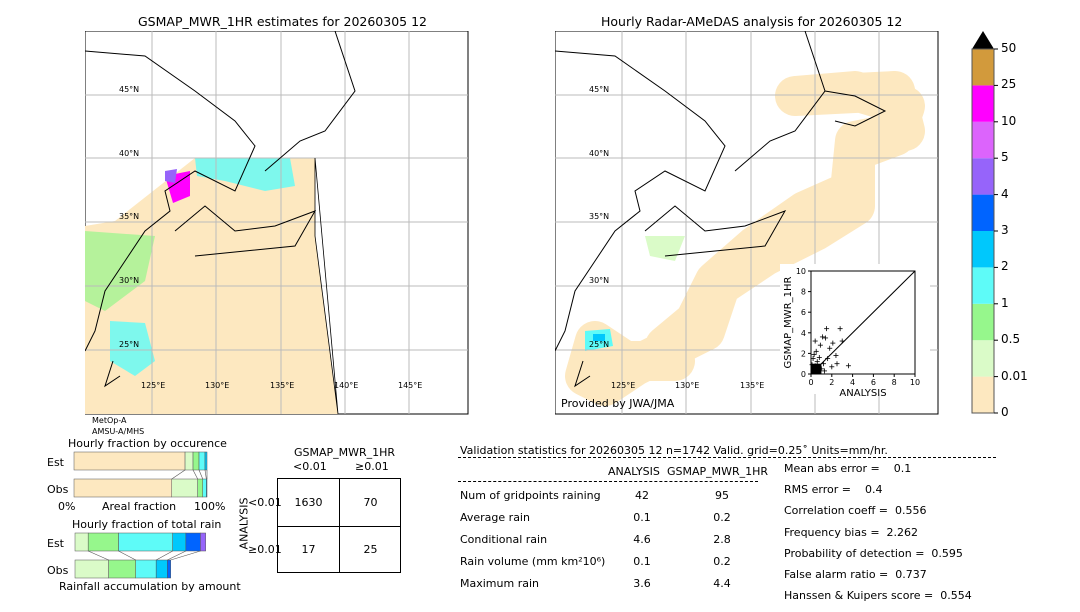  What do you see at coordinates (727, 457) in the screenshot?
I see `stats-divider` at bounding box center [727, 457].